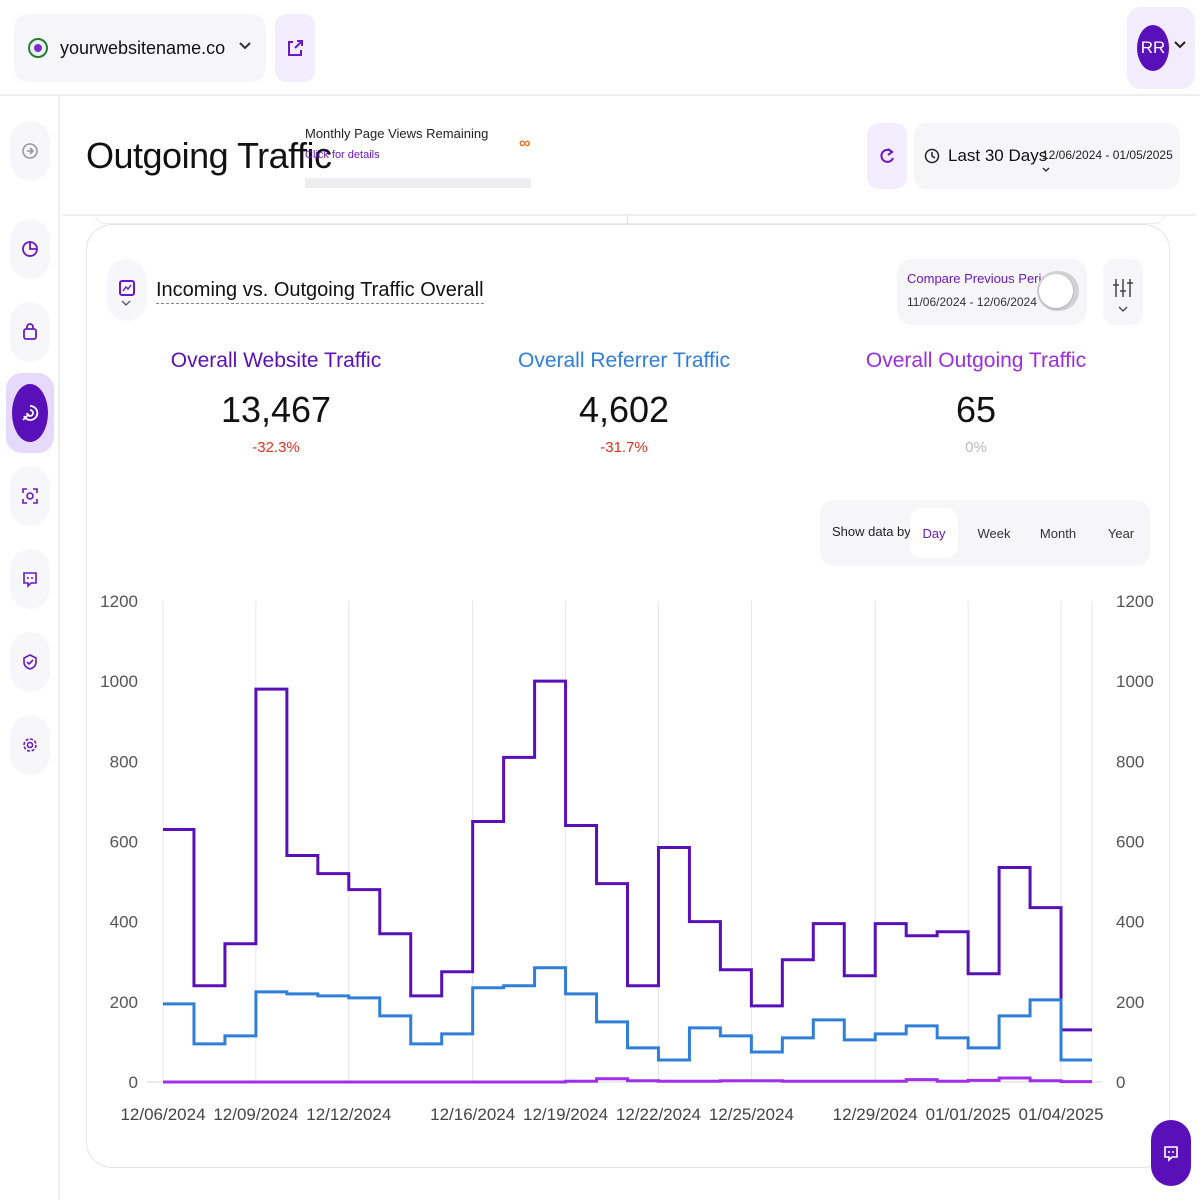 The width and height of the screenshot is (1200, 1200). I want to click on stat-delta: -31.7%, so click(624, 447).